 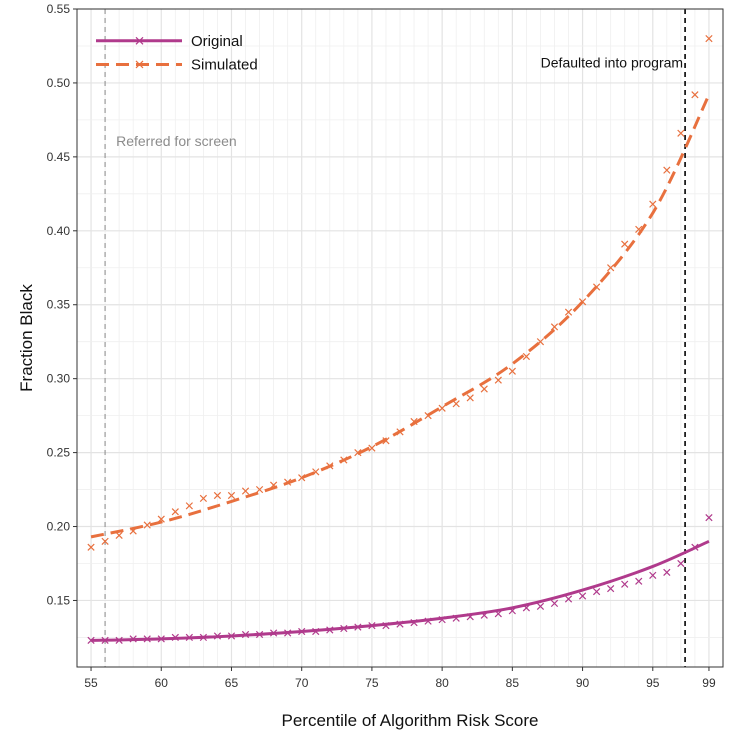 What do you see at coordinates (139, 40) in the screenshot?
I see `legend-marker-original` at bounding box center [139, 40].